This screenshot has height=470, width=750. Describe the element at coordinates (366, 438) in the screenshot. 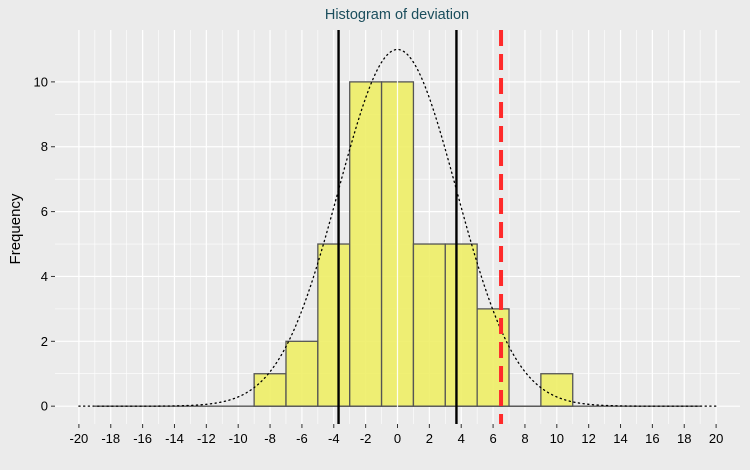

I see `x-tick-label: -2` at that location.